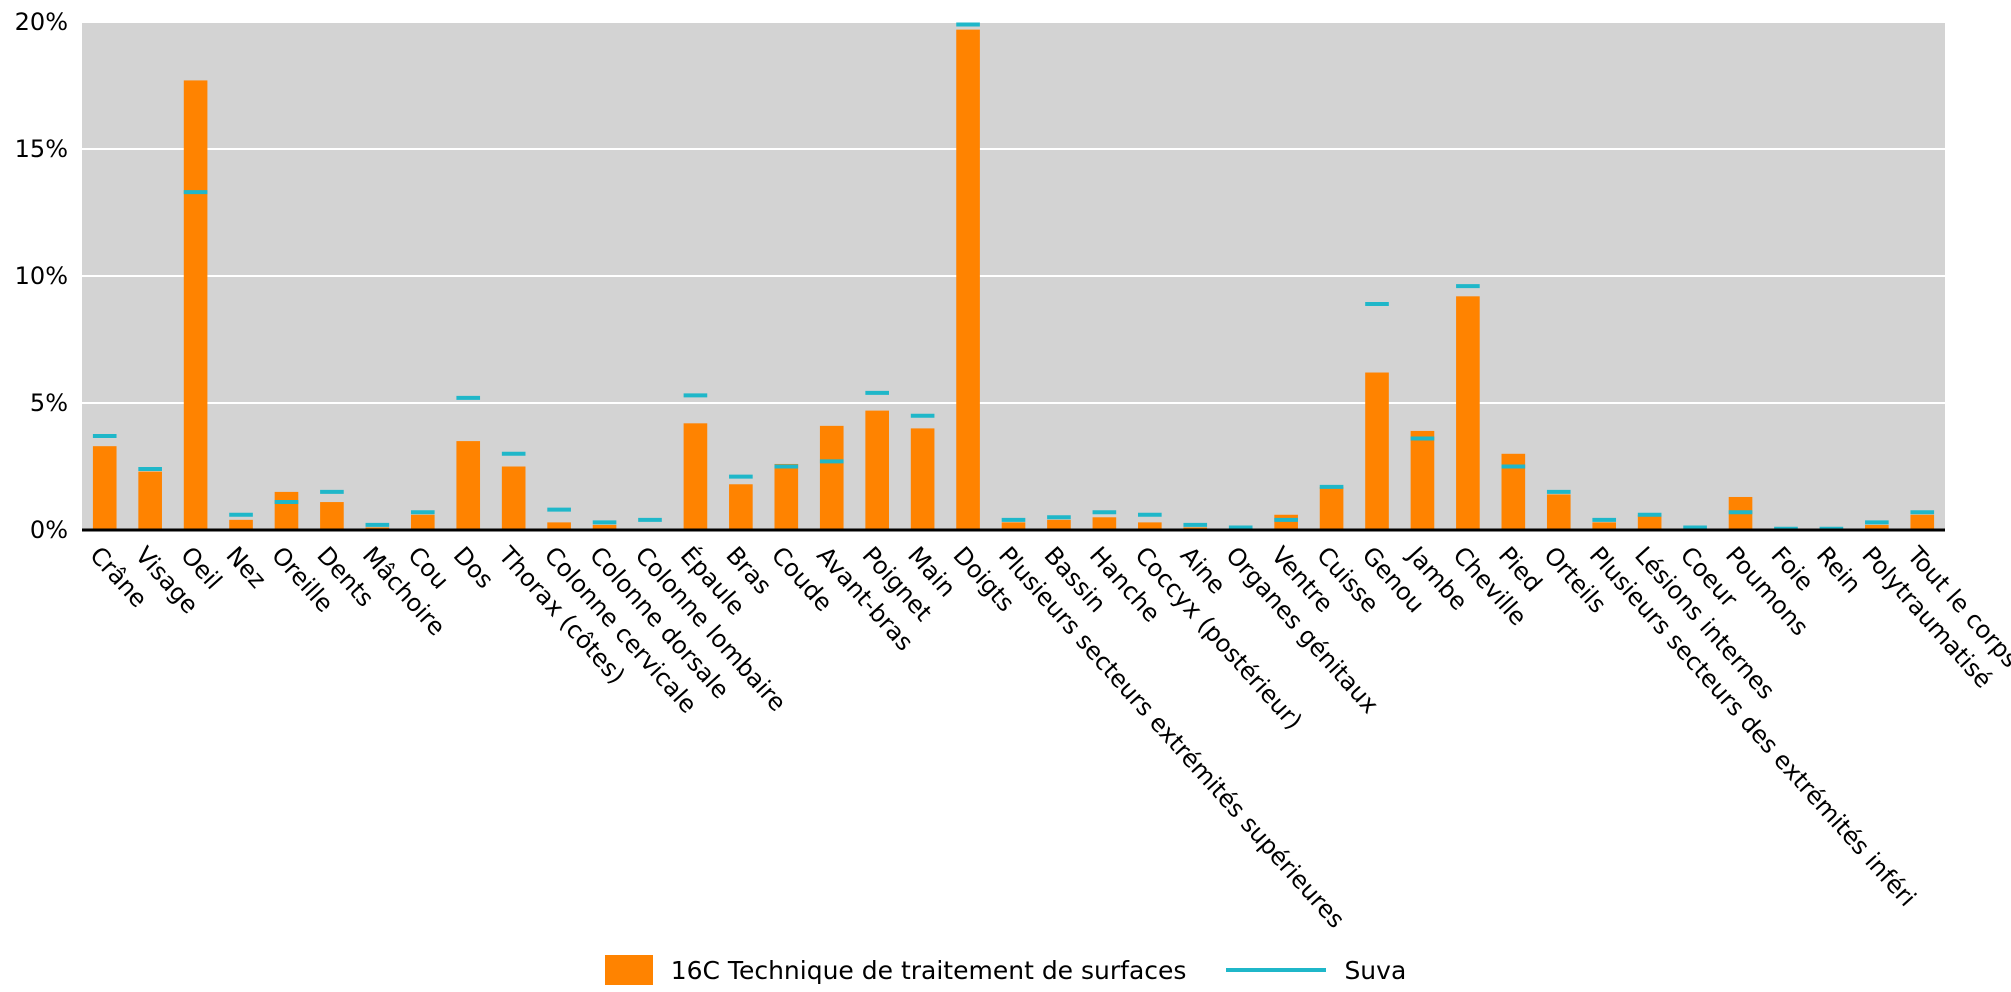  Describe the element at coordinates (41, 276) in the screenshot. I see `y-tick-label: 10%` at that location.